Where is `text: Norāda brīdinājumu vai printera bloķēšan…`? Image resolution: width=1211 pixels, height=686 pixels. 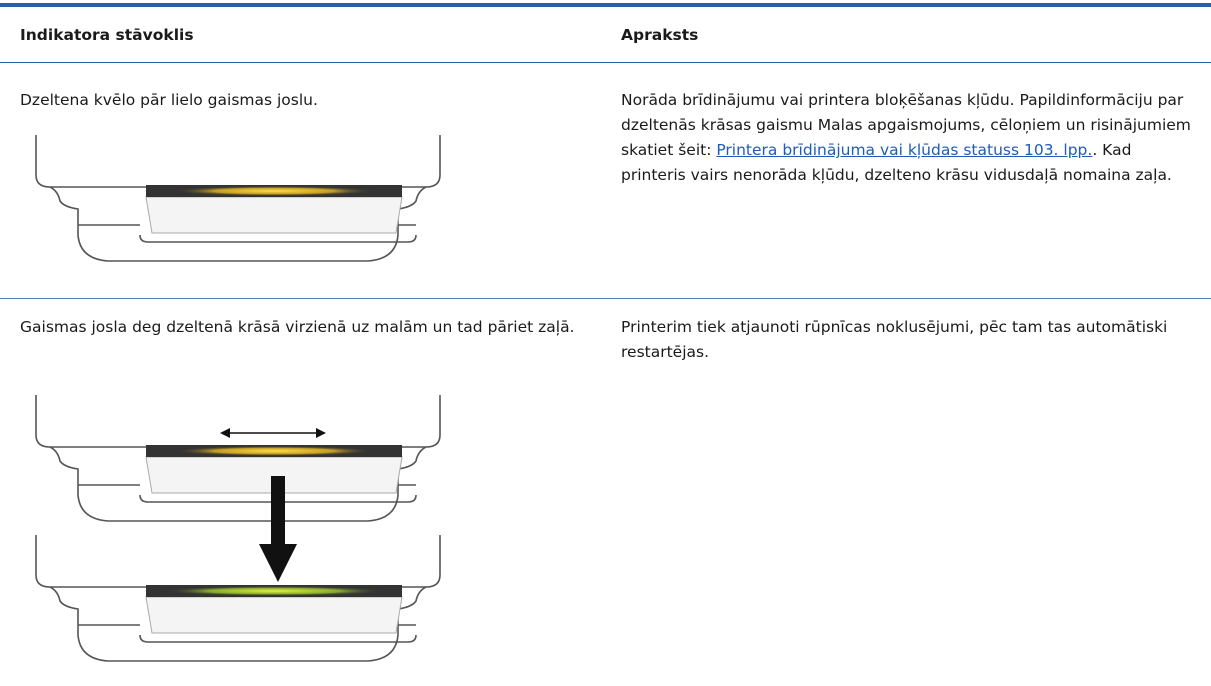
text: Norāda brīdinājumu vai printera bloķēšan… is located at coordinates (906, 125).